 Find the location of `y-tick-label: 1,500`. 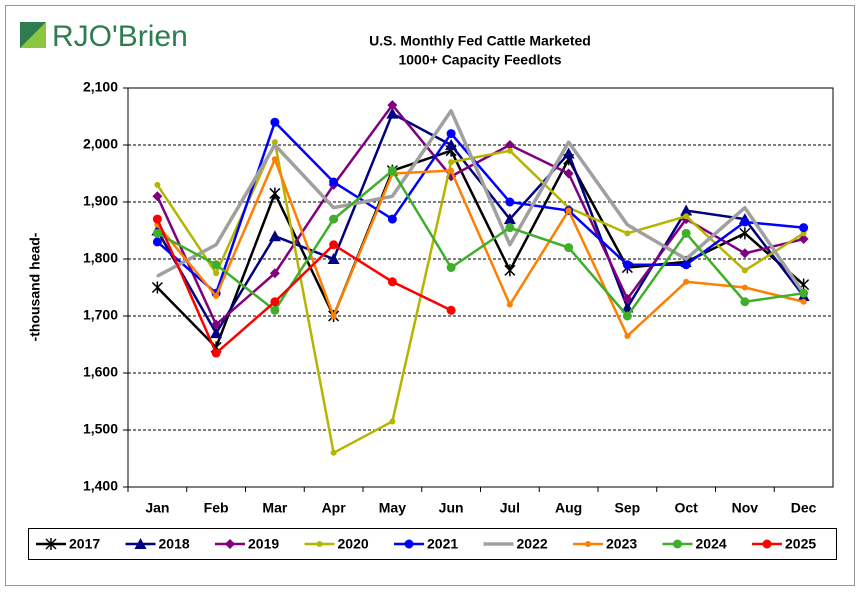

y-tick-label: 1,500 is located at coordinates (100, 429).